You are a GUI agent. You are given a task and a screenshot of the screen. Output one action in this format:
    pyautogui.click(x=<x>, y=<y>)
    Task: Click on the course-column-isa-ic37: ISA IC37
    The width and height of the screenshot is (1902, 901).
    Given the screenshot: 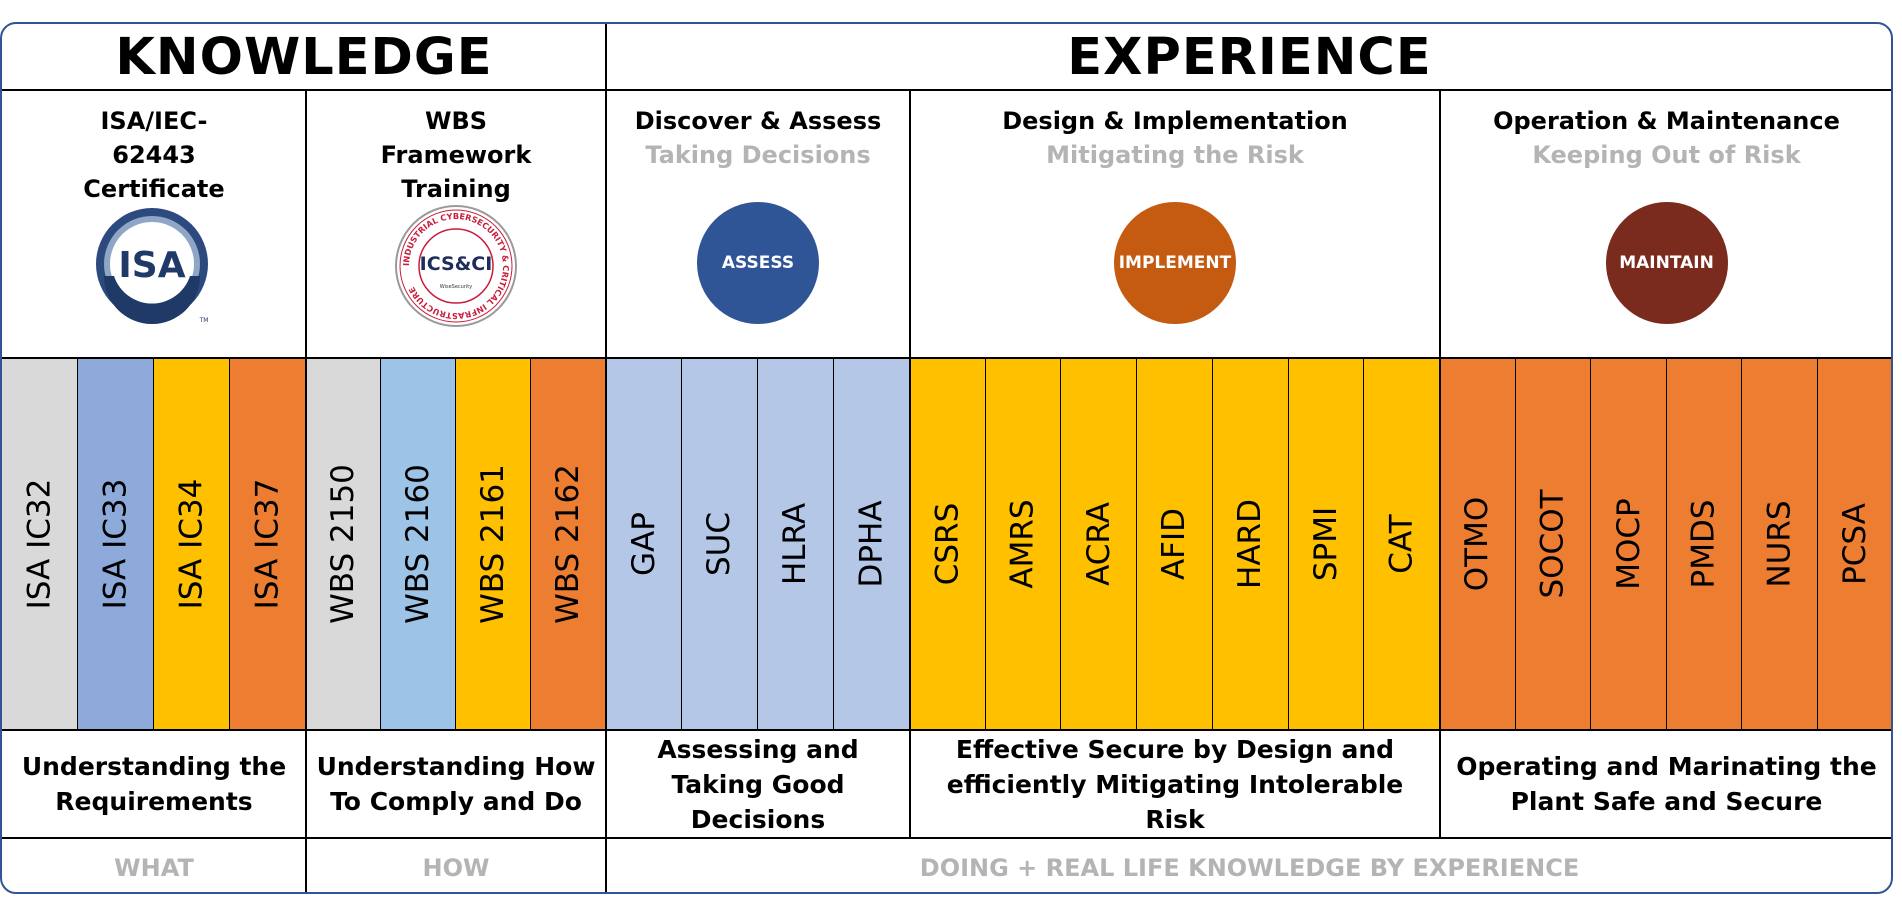 What is the action you would take?
    pyautogui.click(x=268, y=544)
    